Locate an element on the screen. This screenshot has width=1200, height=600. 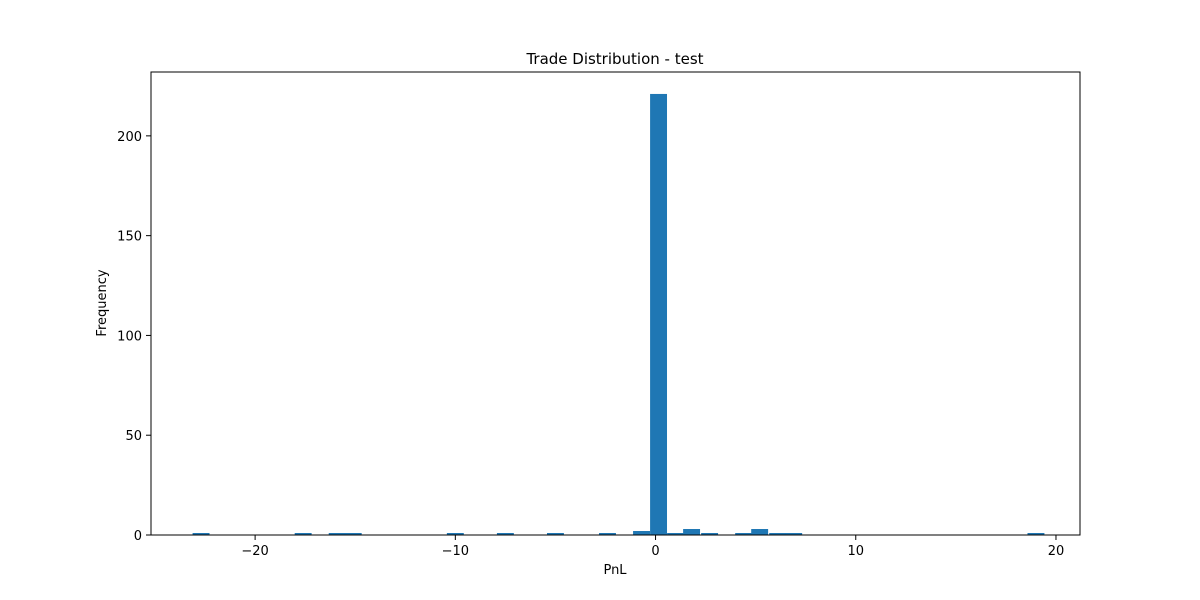
y-tick-label: 150 is located at coordinates (129, 237).